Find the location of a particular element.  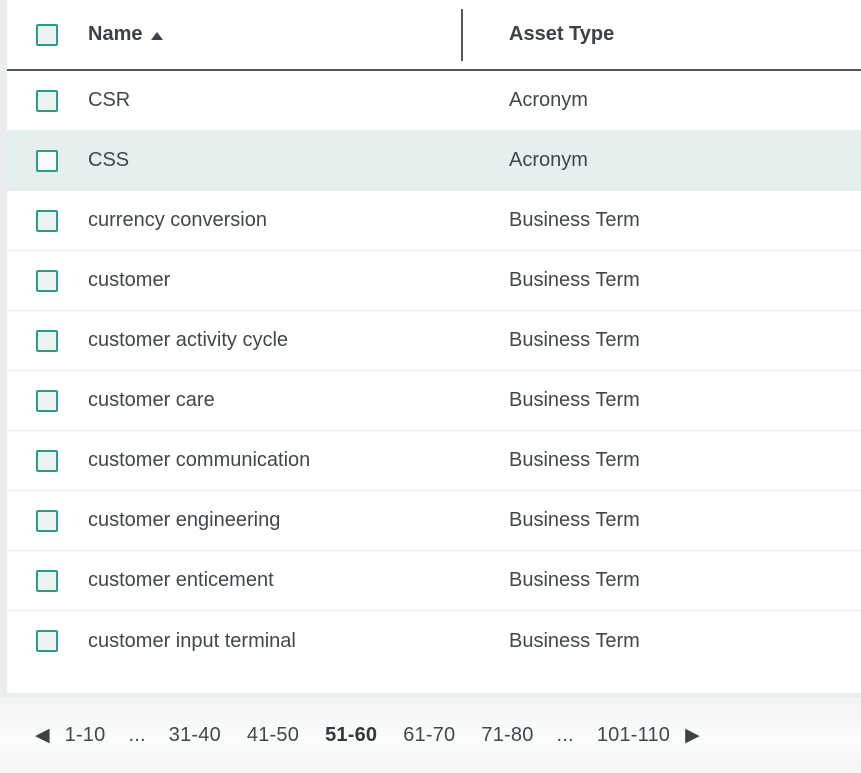

pagination-page-range: 31-40 is located at coordinates (194, 734).